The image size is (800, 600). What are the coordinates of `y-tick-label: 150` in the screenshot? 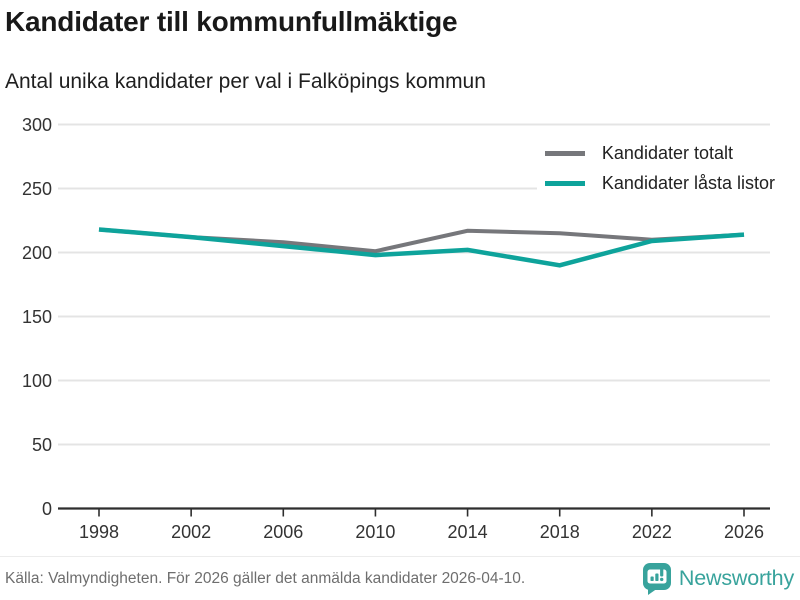 It's located at (37, 317).